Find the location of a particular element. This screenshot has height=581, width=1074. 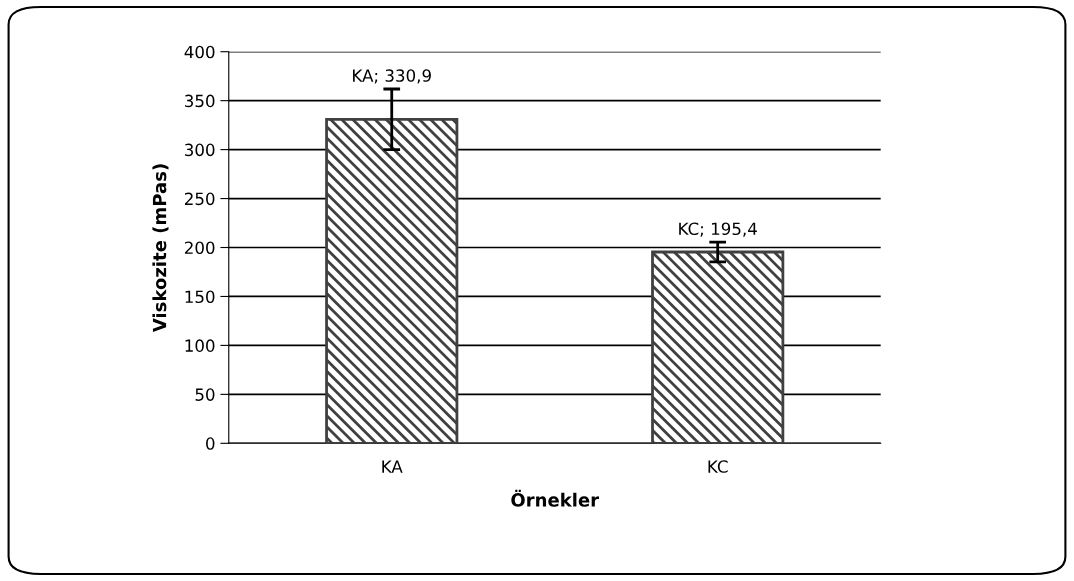

y-tick-label: 250 is located at coordinates (199, 199).